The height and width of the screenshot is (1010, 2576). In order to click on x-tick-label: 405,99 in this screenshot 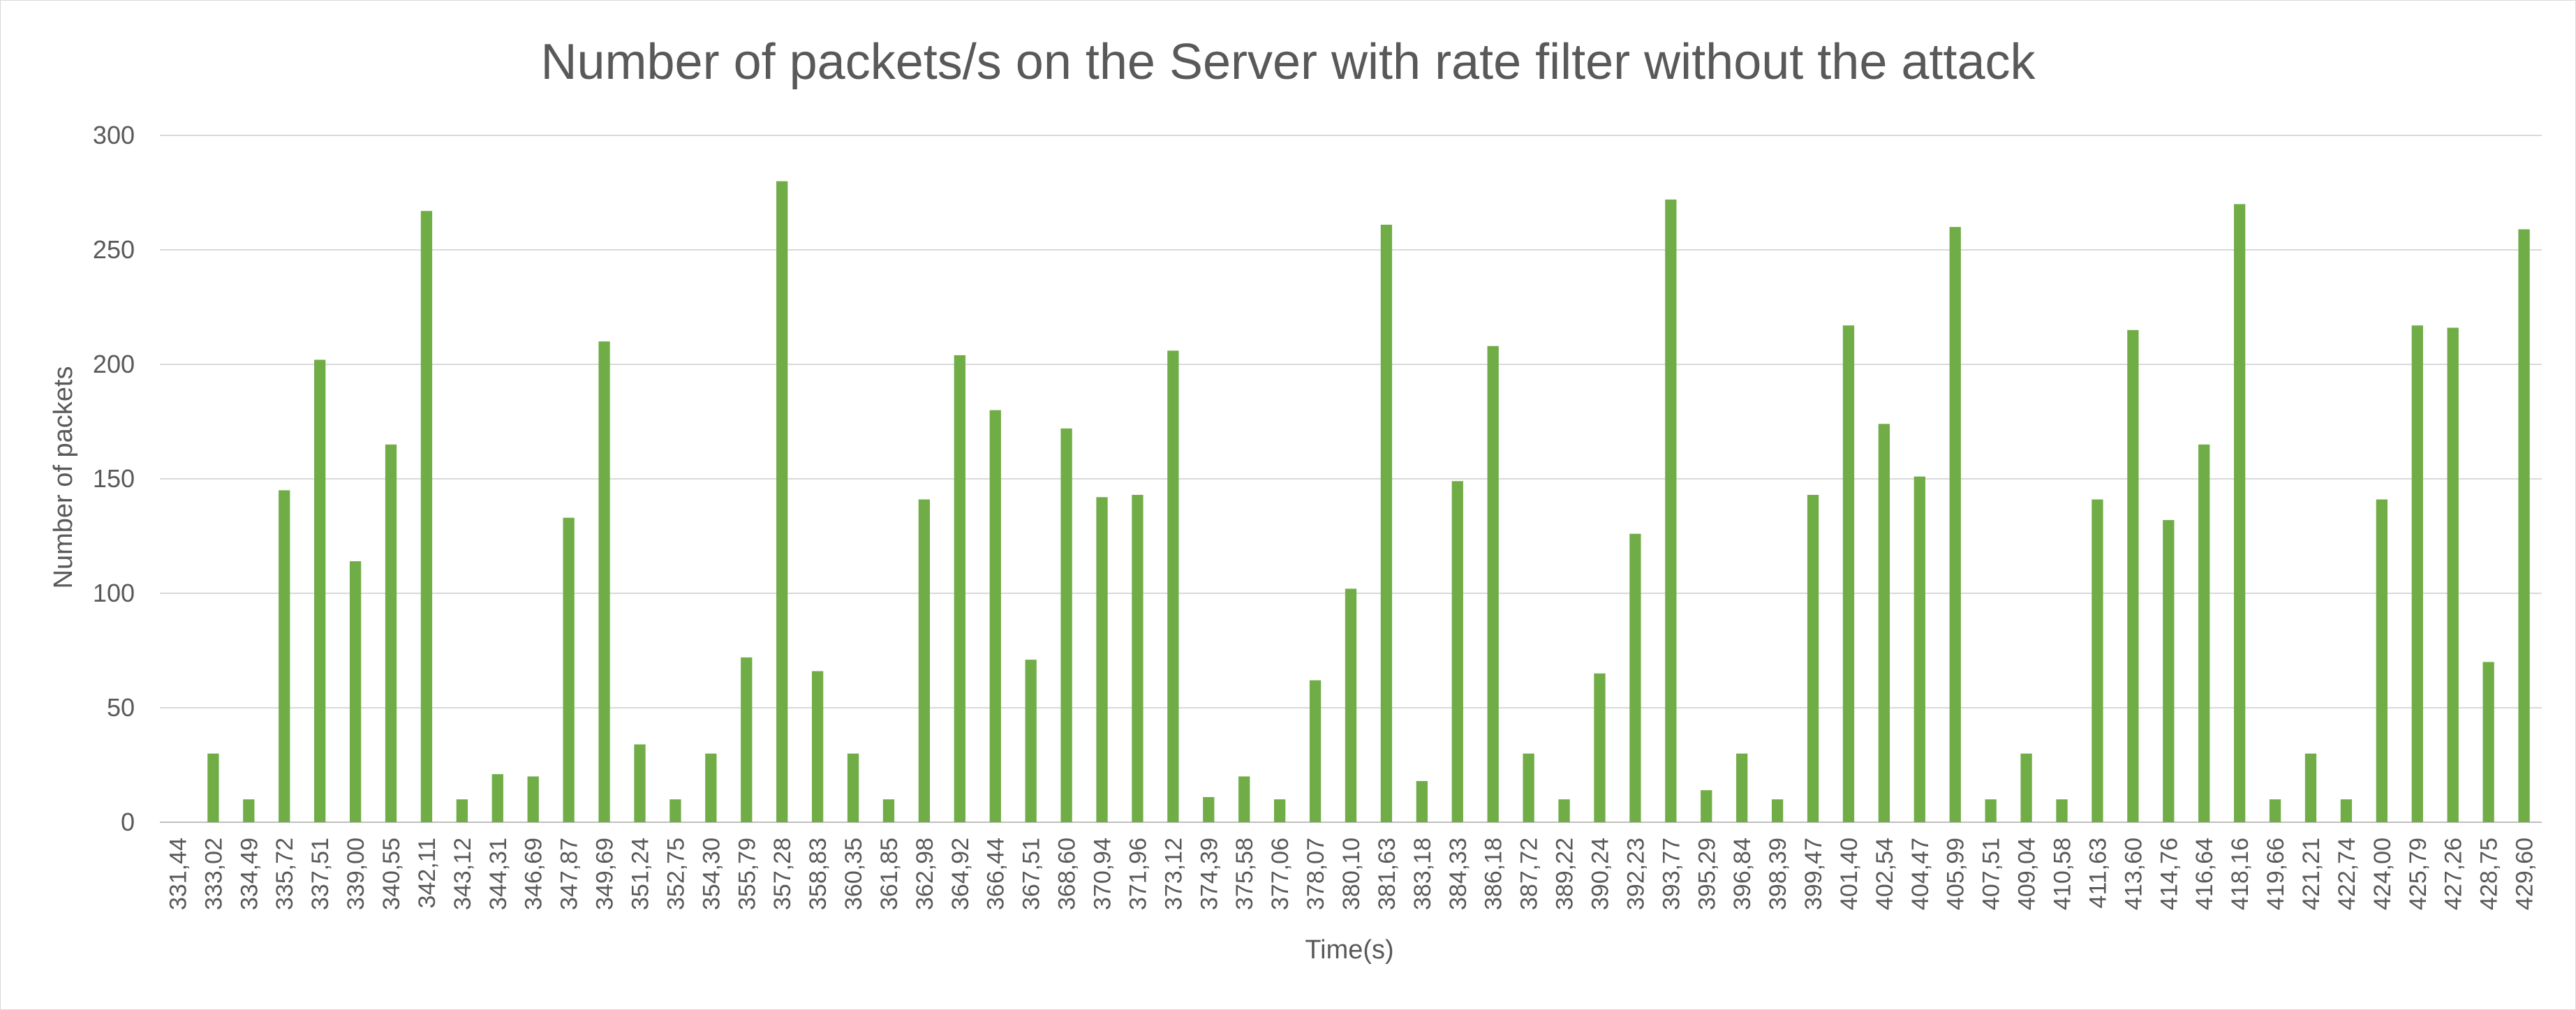, I will do `click(1956, 874)`.